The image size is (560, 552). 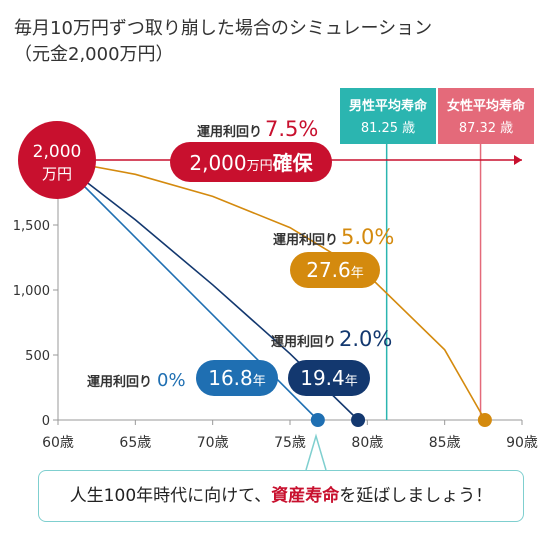 I want to click on result-7-5-suffix: 確保, so click(x=293, y=163).